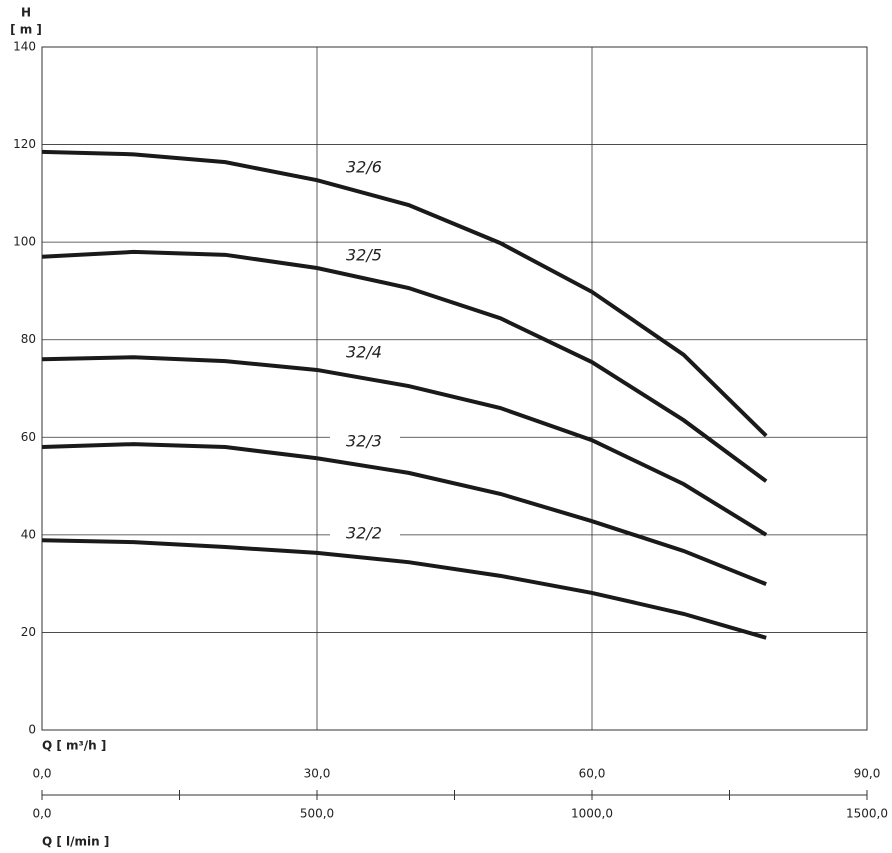  I want to click on y-tick-label: 60, so click(28, 437).